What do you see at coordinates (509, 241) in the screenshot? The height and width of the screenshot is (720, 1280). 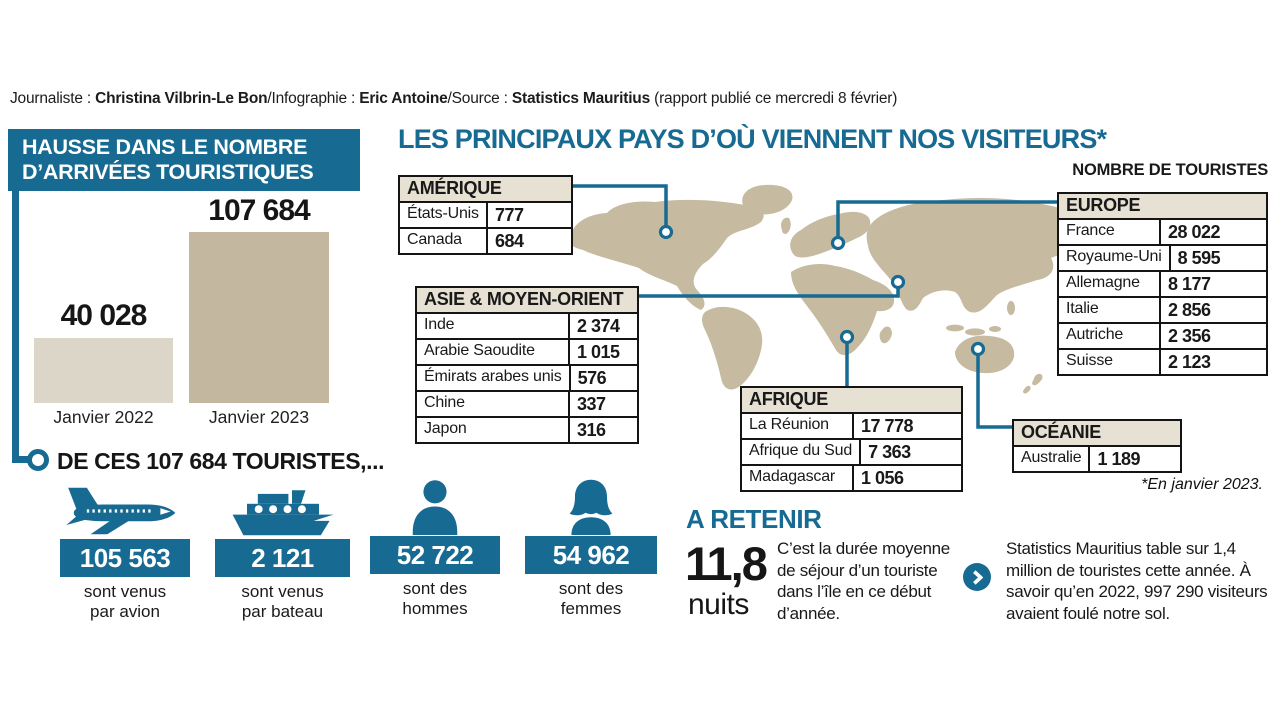 I see `country-value: 684` at bounding box center [509, 241].